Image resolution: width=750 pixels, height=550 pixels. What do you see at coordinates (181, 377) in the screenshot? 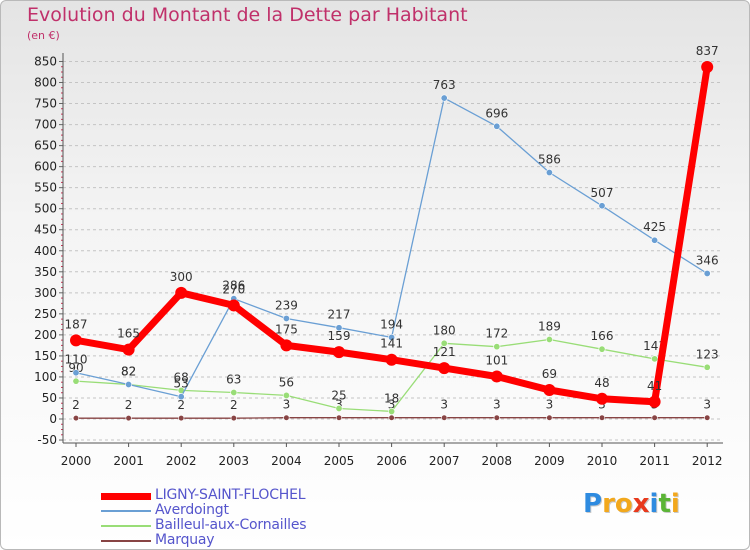
I see `data-label: 68` at bounding box center [181, 377].